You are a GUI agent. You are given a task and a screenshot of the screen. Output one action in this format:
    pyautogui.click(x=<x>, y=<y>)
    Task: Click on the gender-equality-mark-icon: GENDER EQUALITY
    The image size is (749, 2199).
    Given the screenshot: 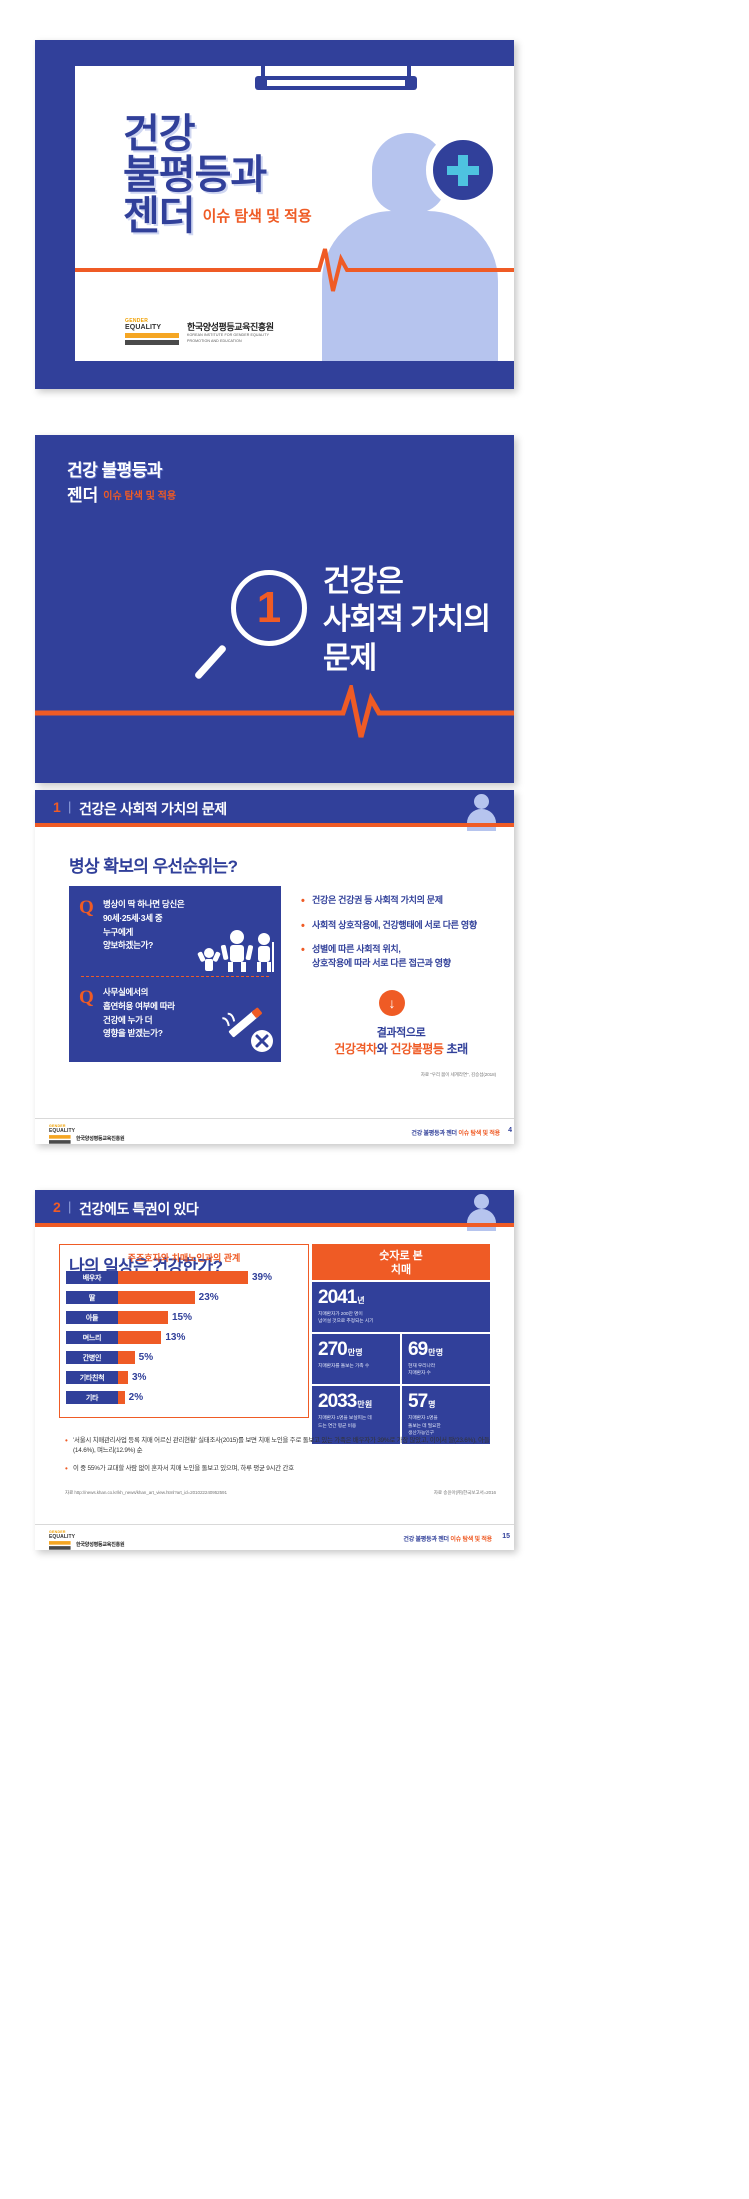 What is the action you would take?
    pyautogui.click(x=62, y=1540)
    